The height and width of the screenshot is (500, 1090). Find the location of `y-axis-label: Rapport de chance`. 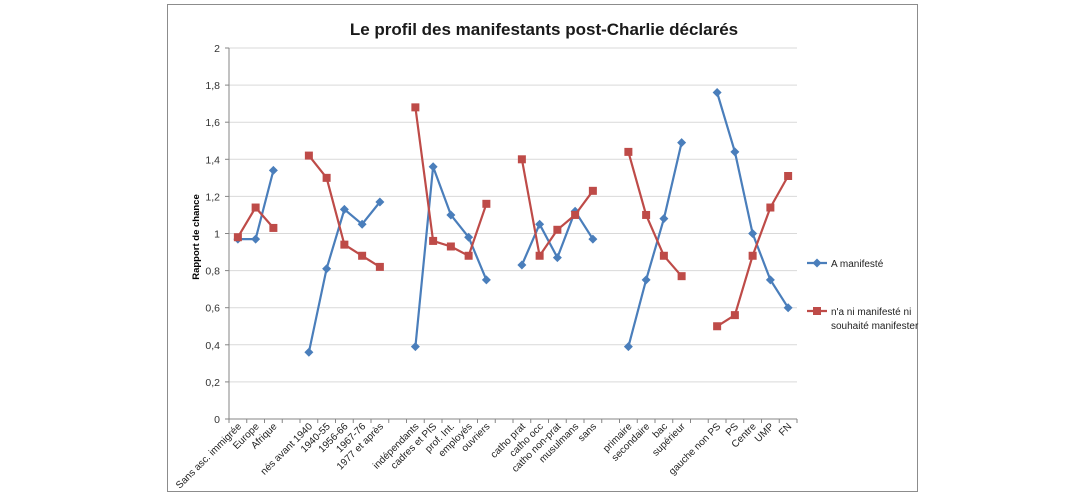

y-axis-label: Rapport de chance is located at coordinates (196, 237).